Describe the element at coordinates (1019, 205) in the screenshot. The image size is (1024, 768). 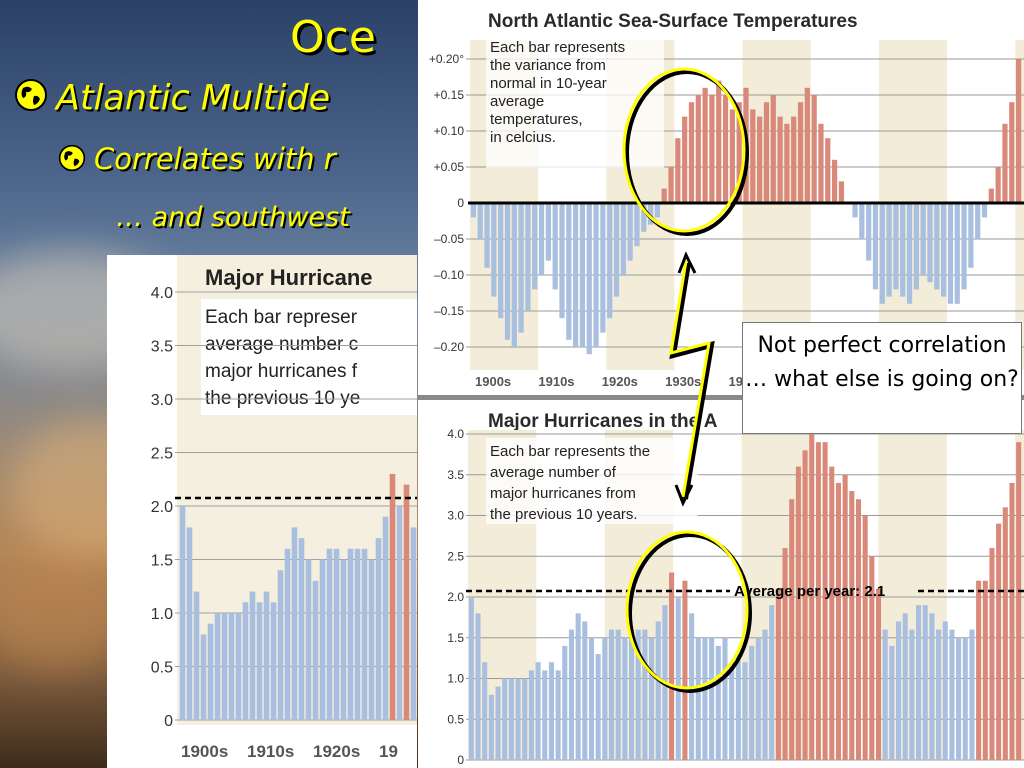
I see `decade-band` at that location.